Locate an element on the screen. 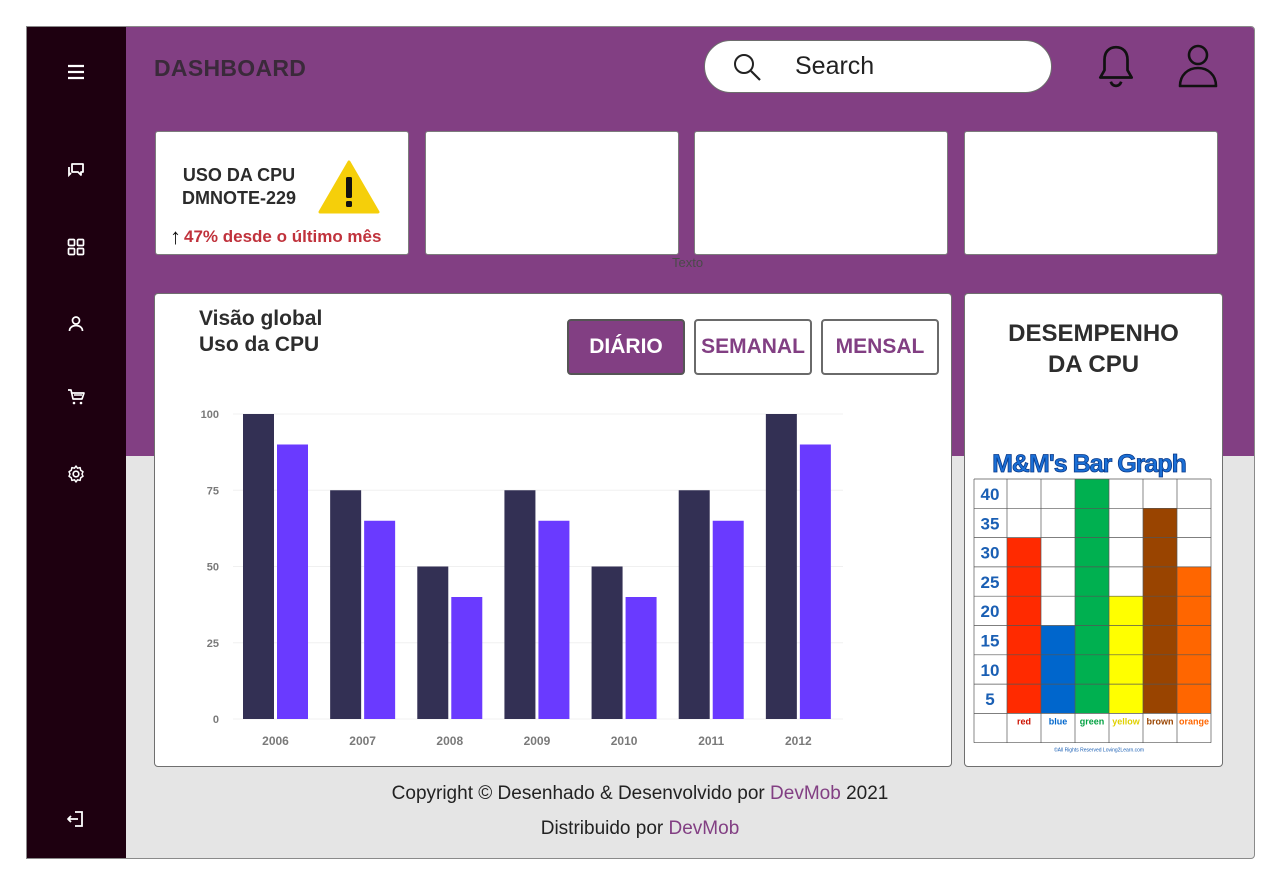 The width and height of the screenshot is (1280, 884). arrow-up-icon: ↑ is located at coordinates (175, 236).